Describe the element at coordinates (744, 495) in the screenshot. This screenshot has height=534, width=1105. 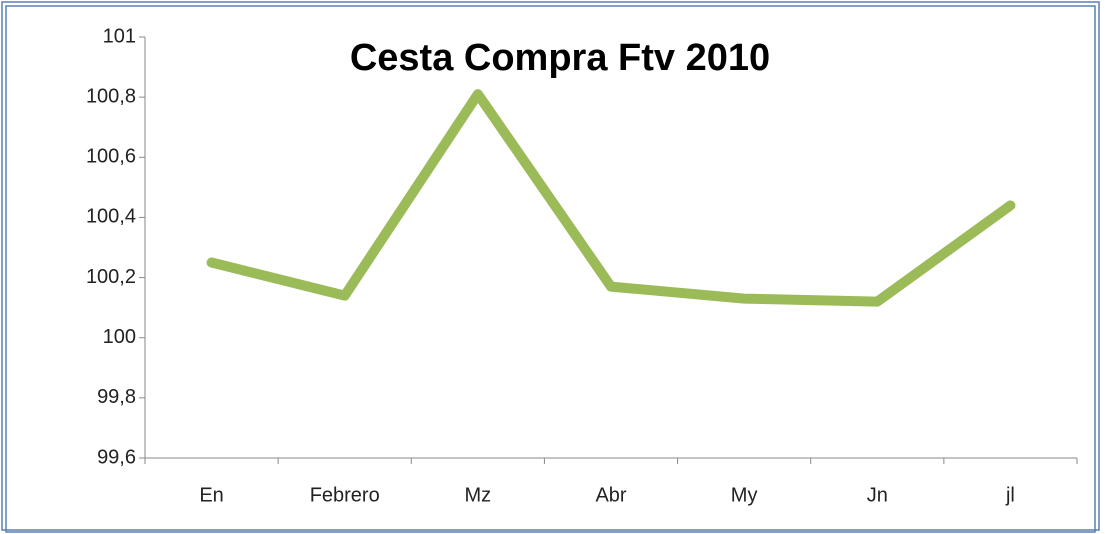
I see `x-tick-label: My` at that location.